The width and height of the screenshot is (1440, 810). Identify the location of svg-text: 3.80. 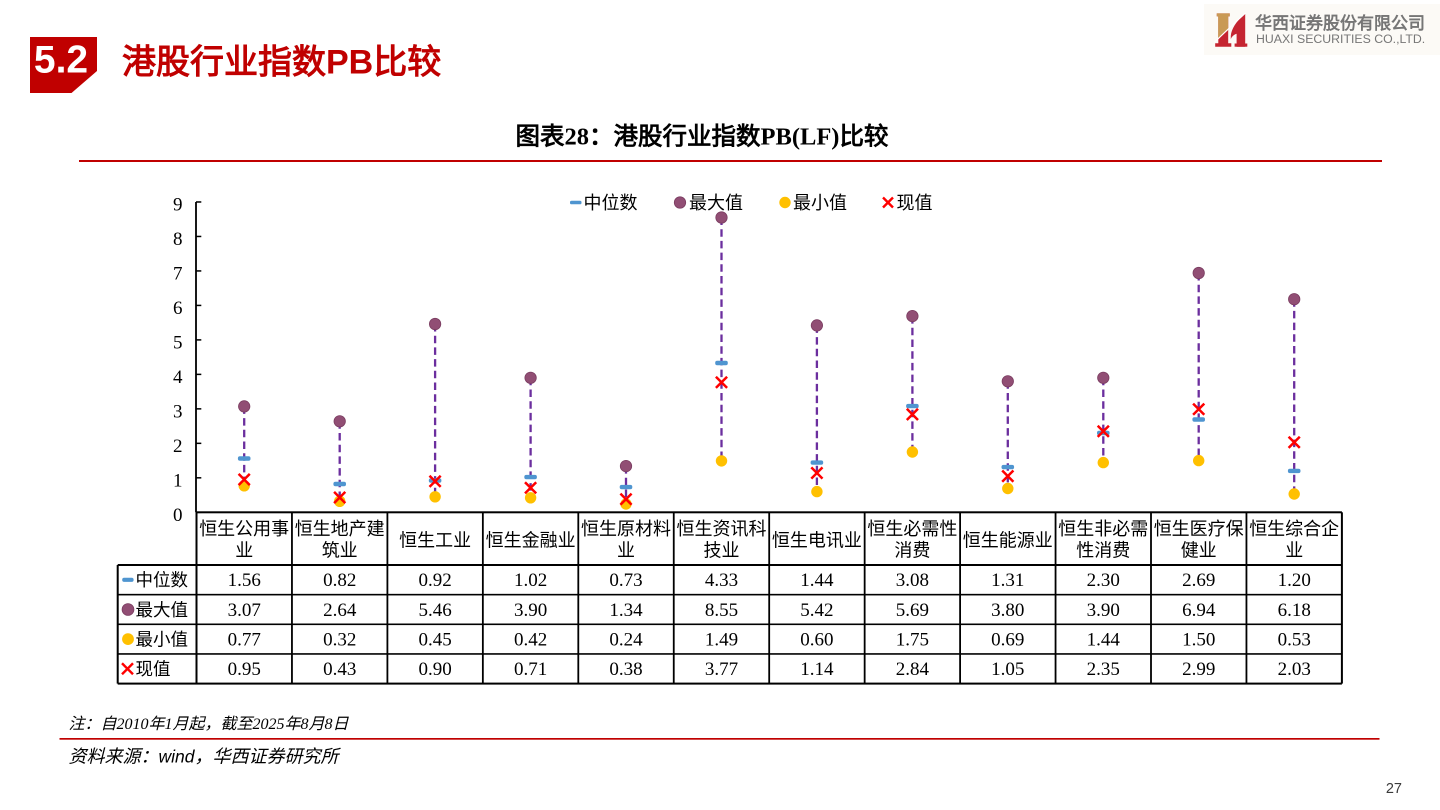
(1007, 610).